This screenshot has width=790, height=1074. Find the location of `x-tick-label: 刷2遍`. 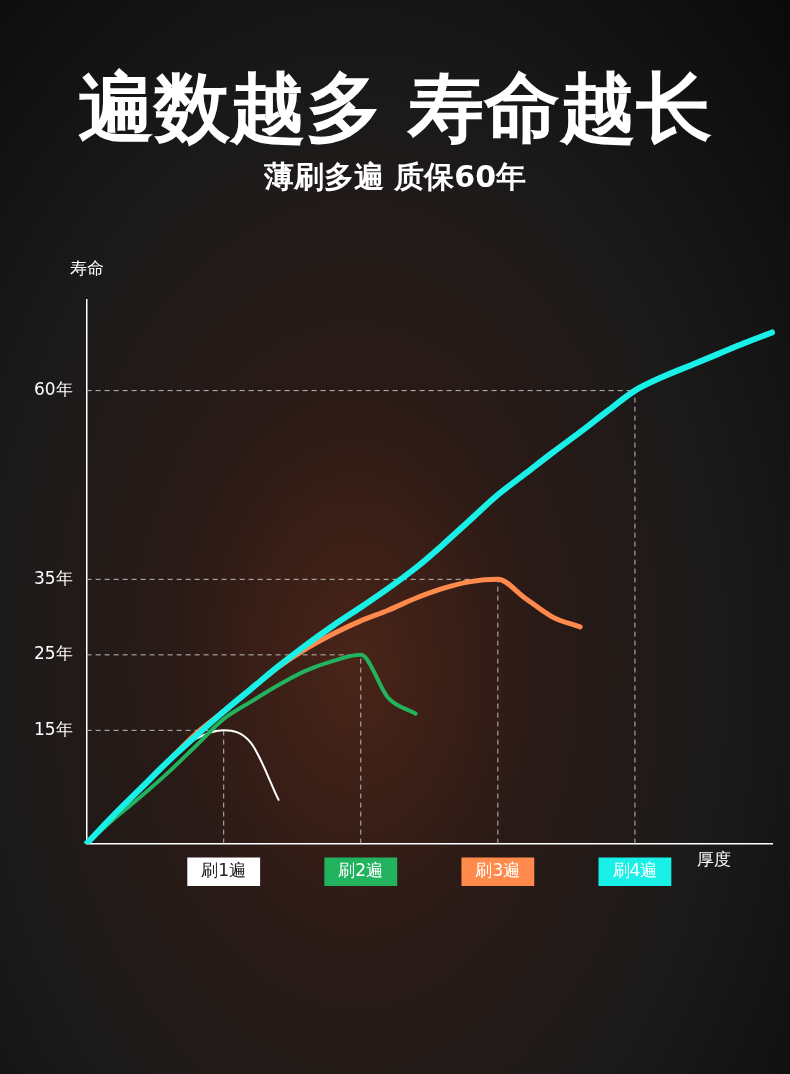

x-tick-label: 刷2遍 is located at coordinates (361, 870).